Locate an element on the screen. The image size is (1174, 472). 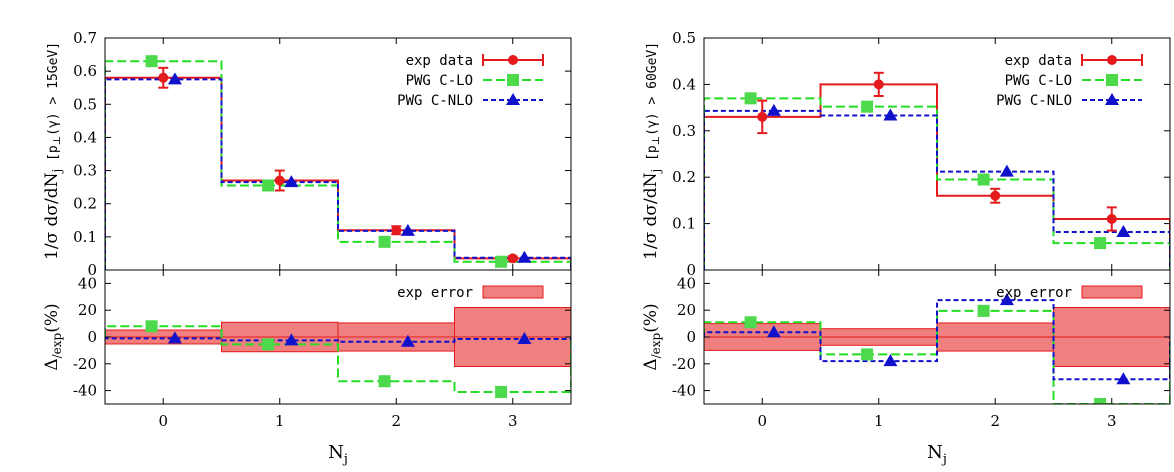
y-tick-label: 0.7 is located at coordinates (85, 38).